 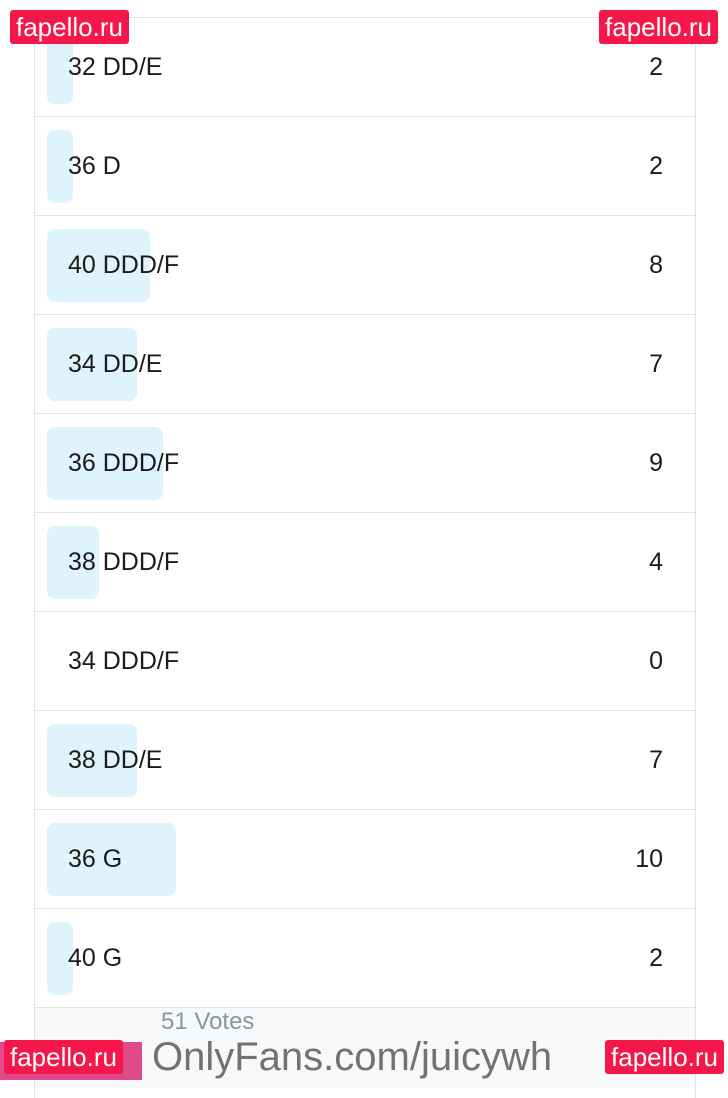 I want to click on watermark-top-right: fapello.ru, so click(x=658, y=27).